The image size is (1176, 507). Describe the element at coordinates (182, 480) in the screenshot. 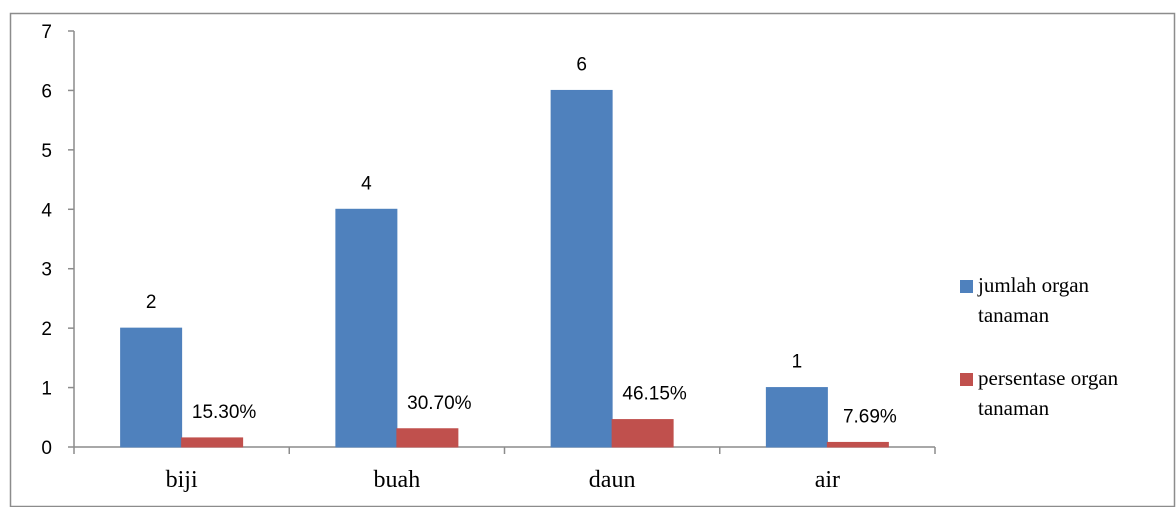

I see `x-tick-label-biji: biji` at that location.